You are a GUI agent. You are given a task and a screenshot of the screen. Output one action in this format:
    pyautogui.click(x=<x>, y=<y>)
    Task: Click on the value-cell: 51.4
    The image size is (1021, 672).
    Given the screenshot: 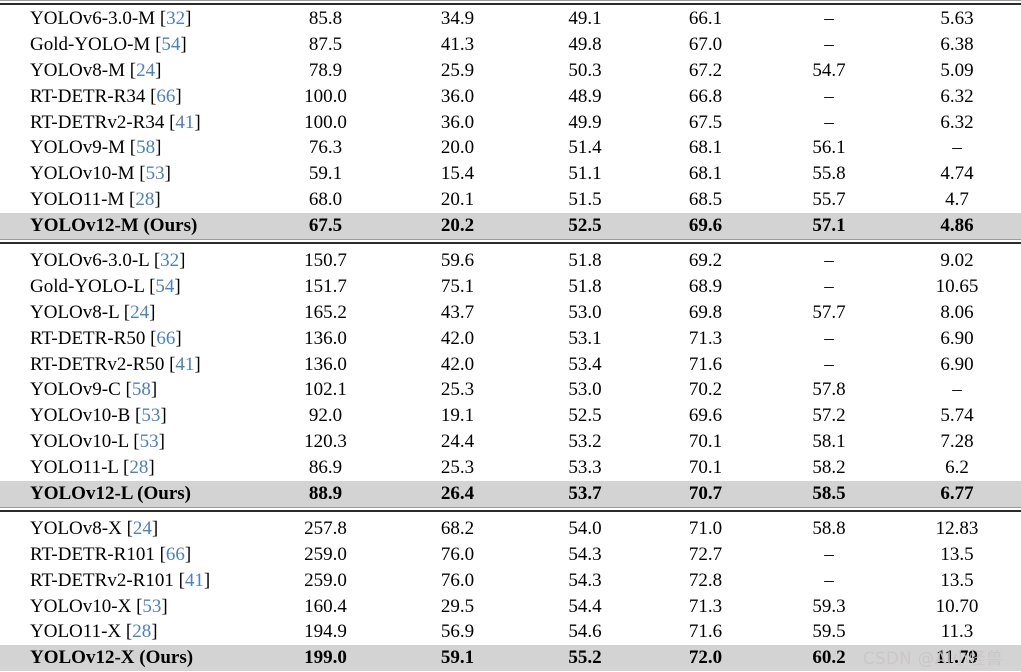 What is the action you would take?
    pyautogui.click(x=585, y=148)
    